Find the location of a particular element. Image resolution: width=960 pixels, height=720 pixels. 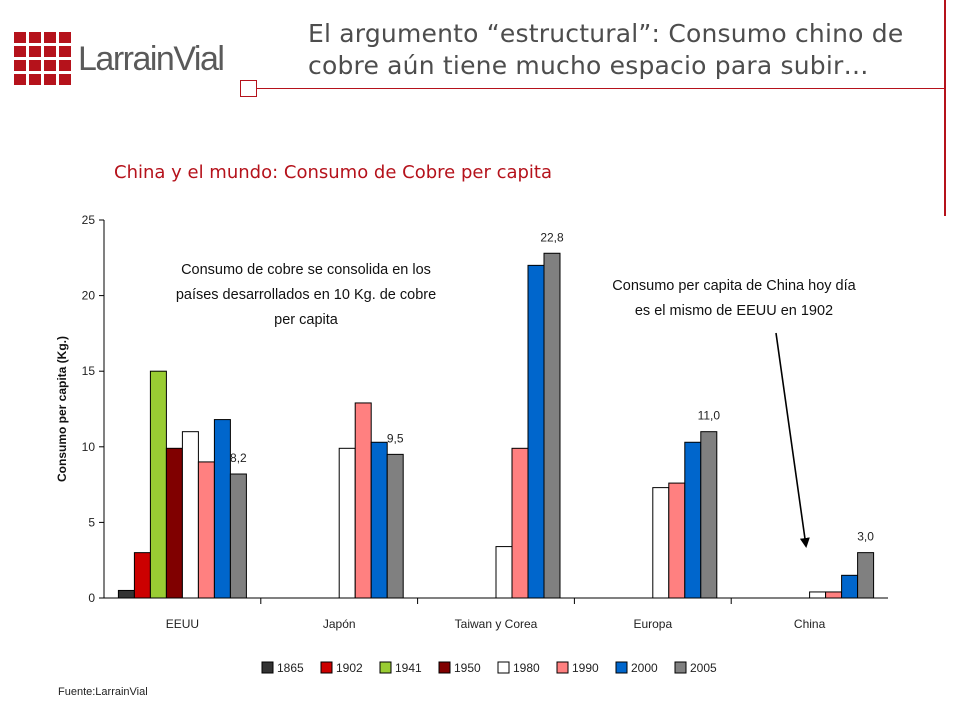

data-label: 8,2 is located at coordinates (238, 458).